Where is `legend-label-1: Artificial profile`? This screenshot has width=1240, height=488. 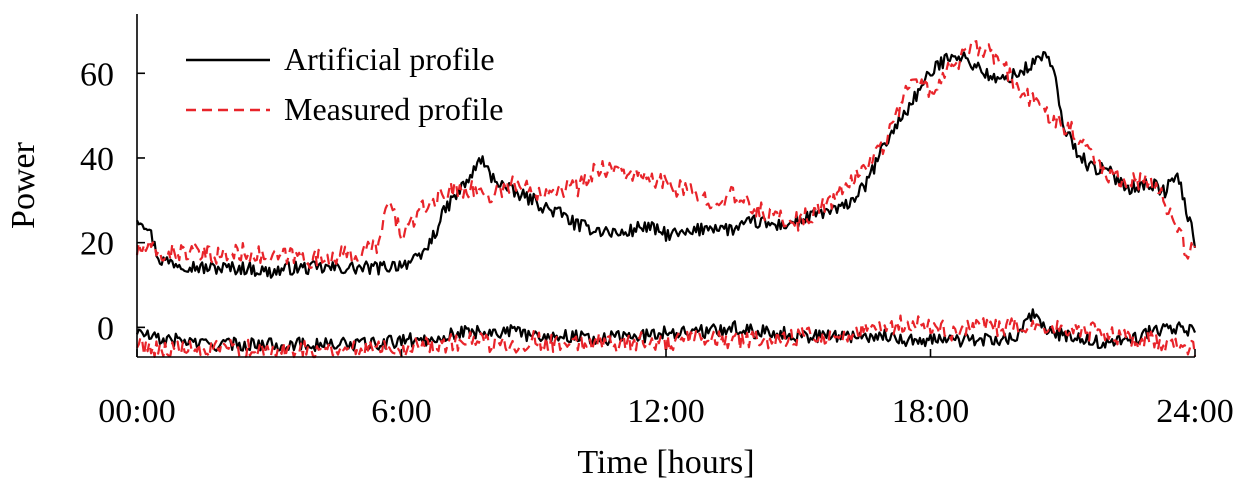 legend-label-1: Artificial profile is located at coordinates (389, 59).